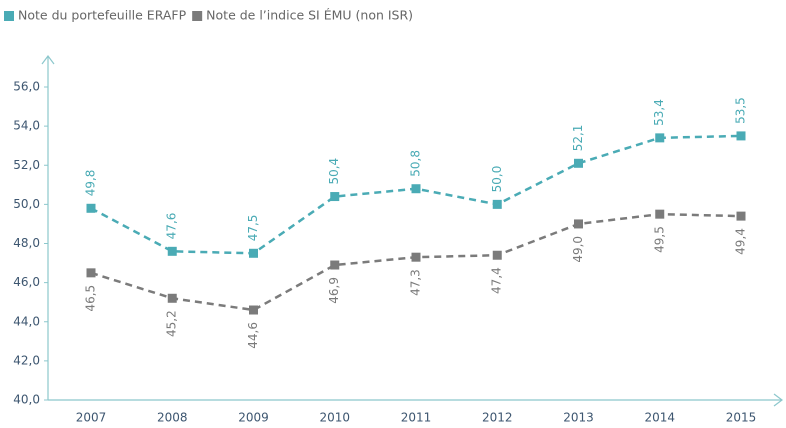  I want to click on y-tick-label: 46,0, so click(26, 282).